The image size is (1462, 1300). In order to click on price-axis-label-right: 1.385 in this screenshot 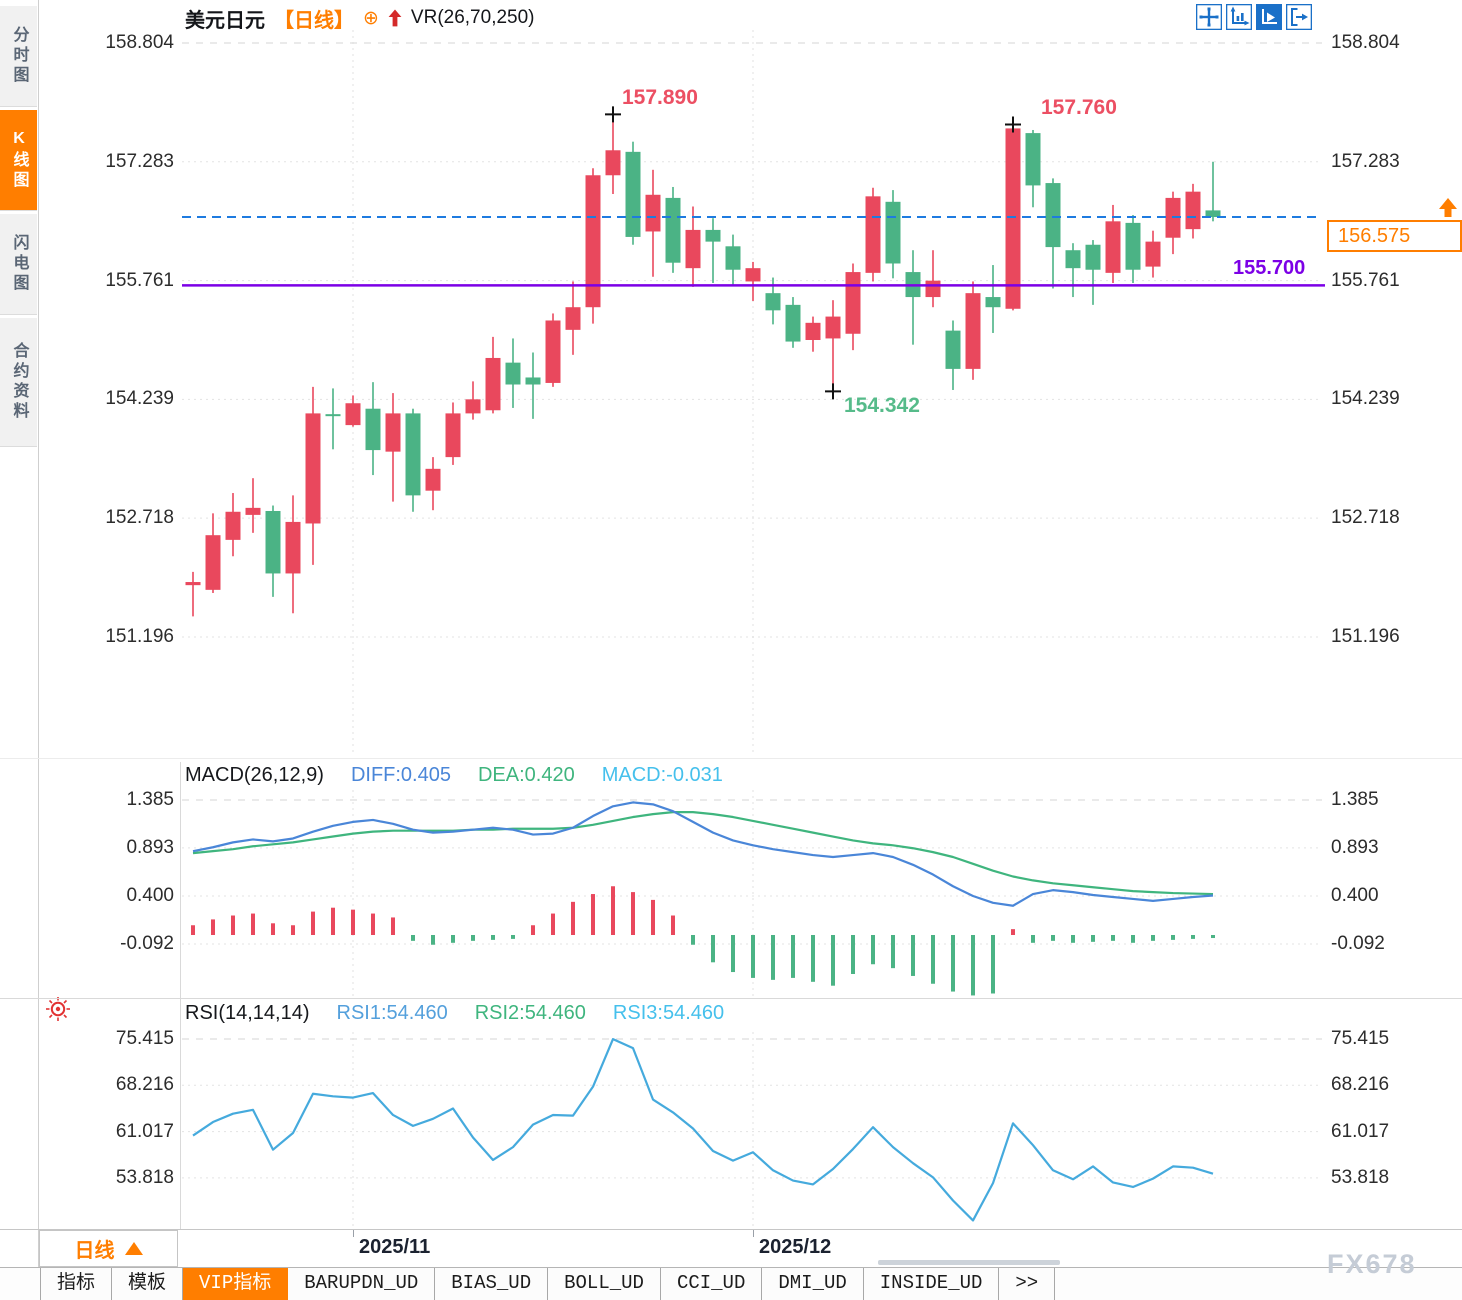, I will do `click(1355, 799)`.